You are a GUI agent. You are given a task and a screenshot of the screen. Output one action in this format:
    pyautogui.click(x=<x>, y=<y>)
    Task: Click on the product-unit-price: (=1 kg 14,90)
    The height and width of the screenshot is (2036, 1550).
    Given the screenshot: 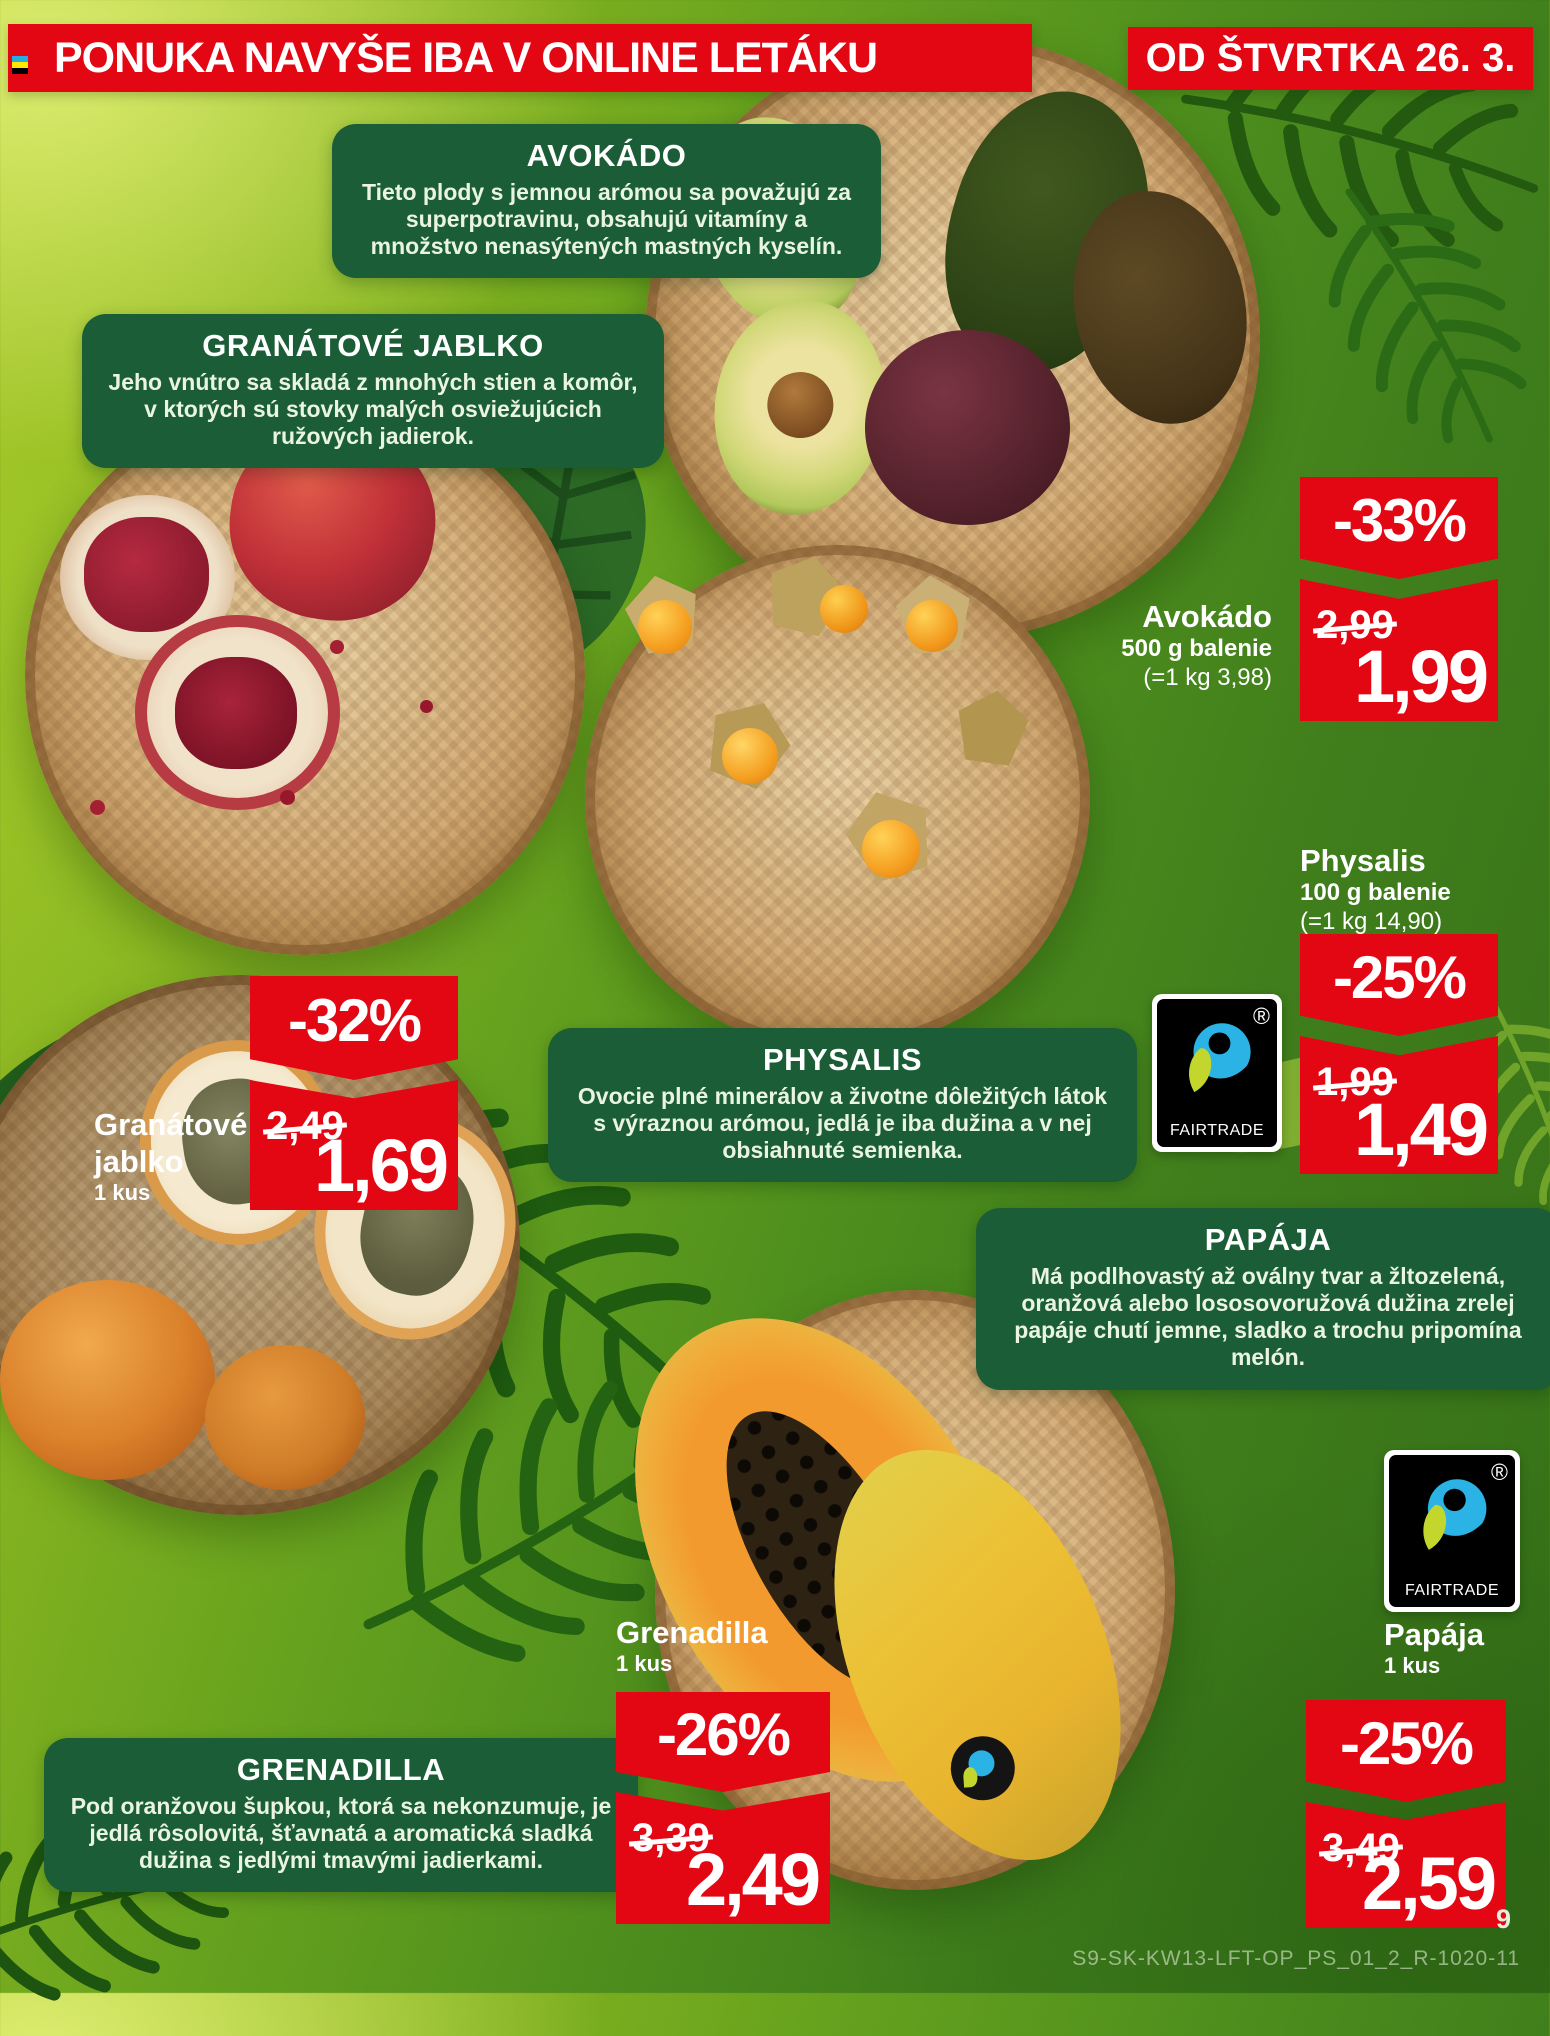 What is the action you would take?
    pyautogui.click(x=1371, y=921)
    